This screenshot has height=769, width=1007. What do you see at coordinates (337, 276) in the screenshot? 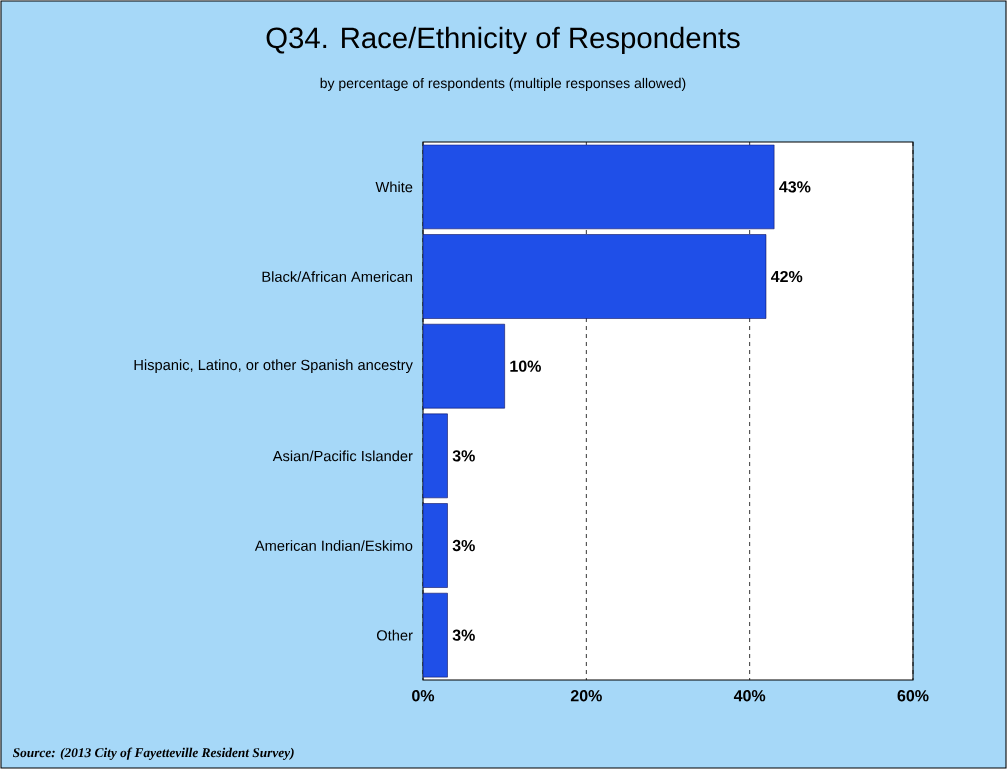
I see `y-tick-label: Black/African American` at bounding box center [337, 276].